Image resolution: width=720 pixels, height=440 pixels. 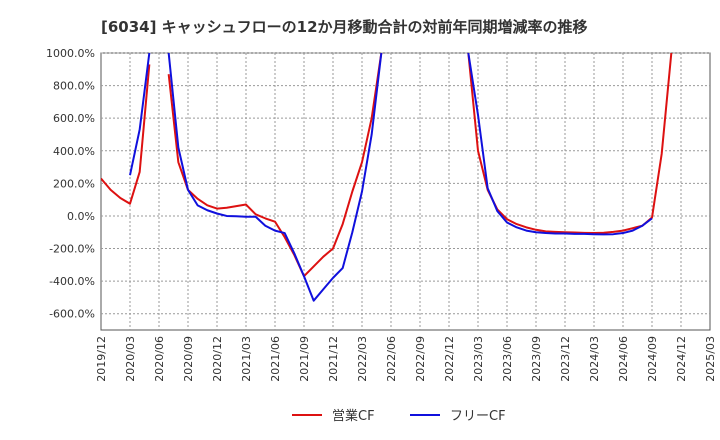 What do you see at coordinates (652, 359) in the screenshot?
I see `x-tick-label: 2024/09` at bounding box center [652, 359].